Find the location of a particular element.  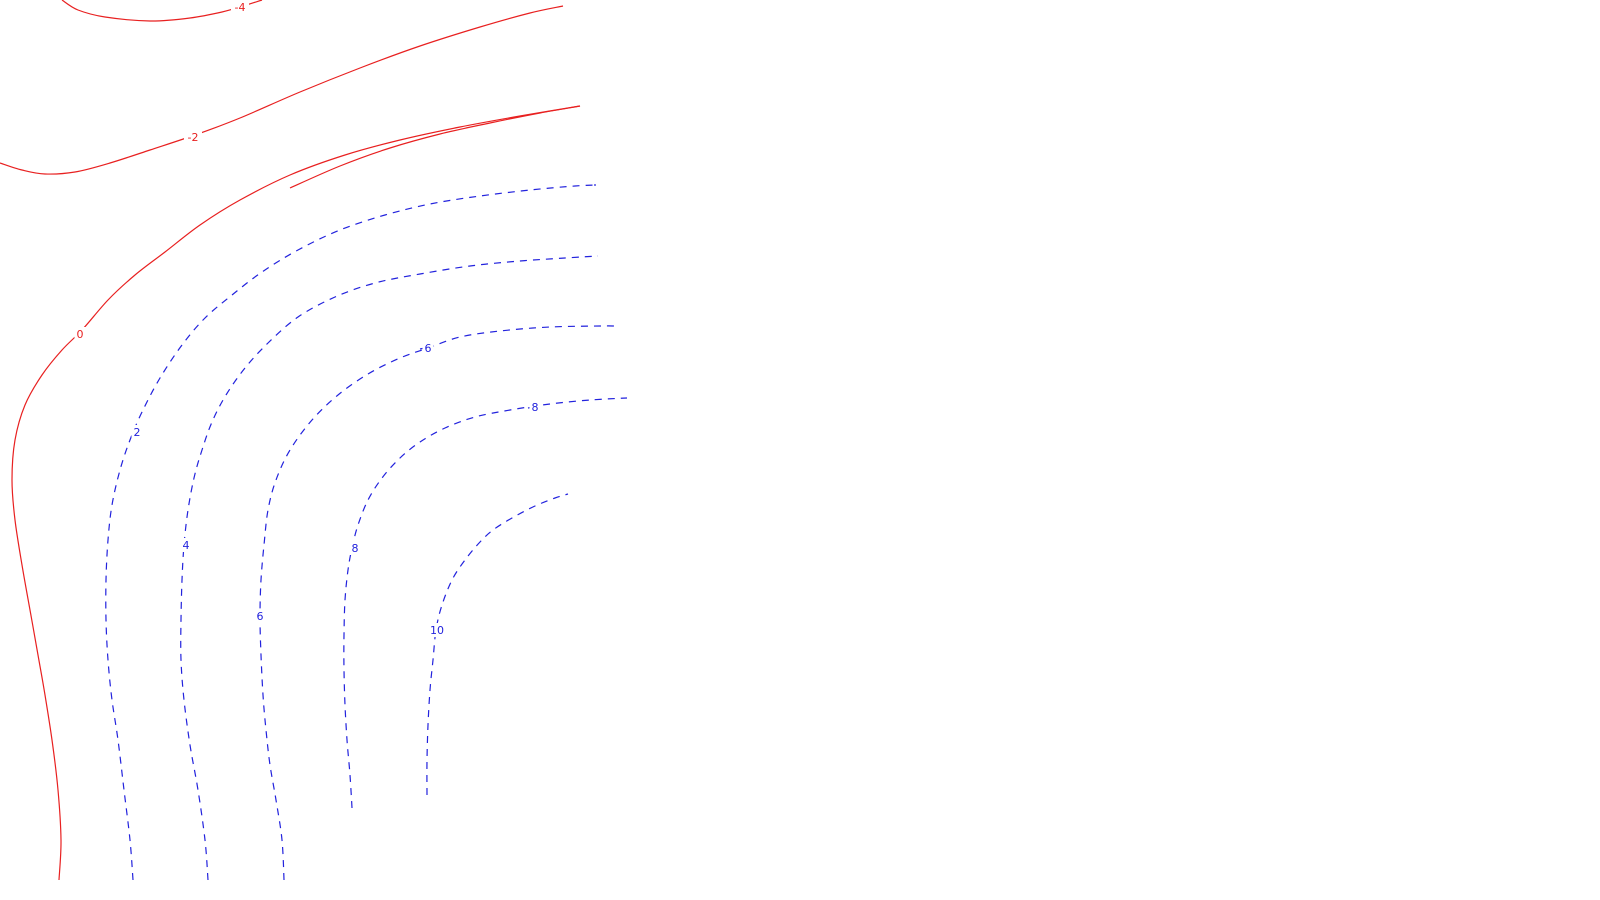

contour-label-0: 0 is located at coordinates (80, 334).